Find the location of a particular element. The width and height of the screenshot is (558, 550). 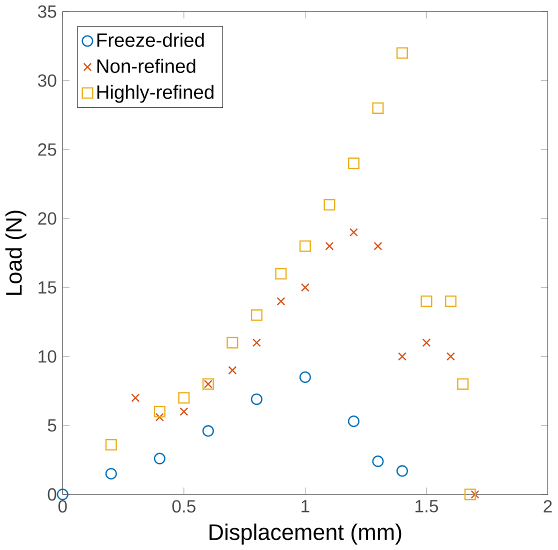

y-tick-label: 10 is located at coordinates (47, 356).